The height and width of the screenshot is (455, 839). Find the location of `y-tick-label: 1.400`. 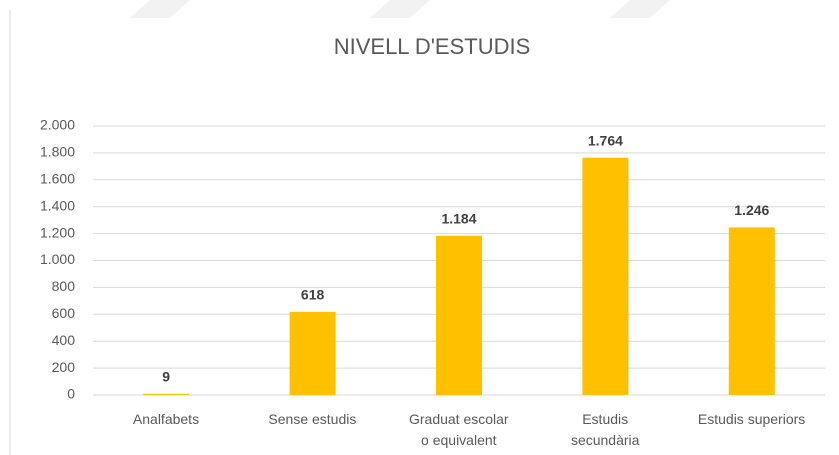

y-tick-label: 1.400 is located at coordinates (57, 205).